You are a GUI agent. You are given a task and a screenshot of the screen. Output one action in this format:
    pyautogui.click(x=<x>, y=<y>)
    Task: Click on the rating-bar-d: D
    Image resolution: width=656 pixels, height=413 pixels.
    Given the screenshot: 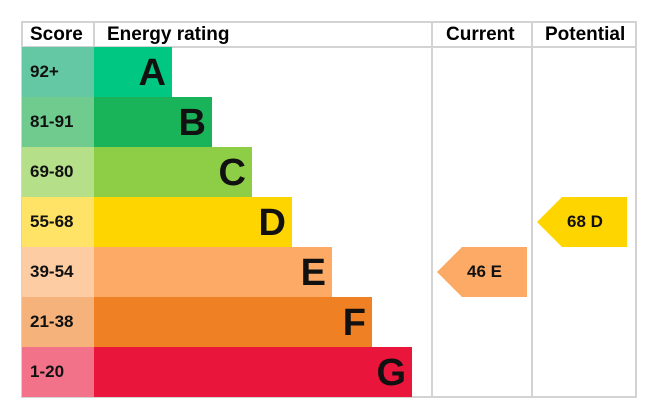 What is the action you would take?
    pyautogui.click(x=193, y=222)
    